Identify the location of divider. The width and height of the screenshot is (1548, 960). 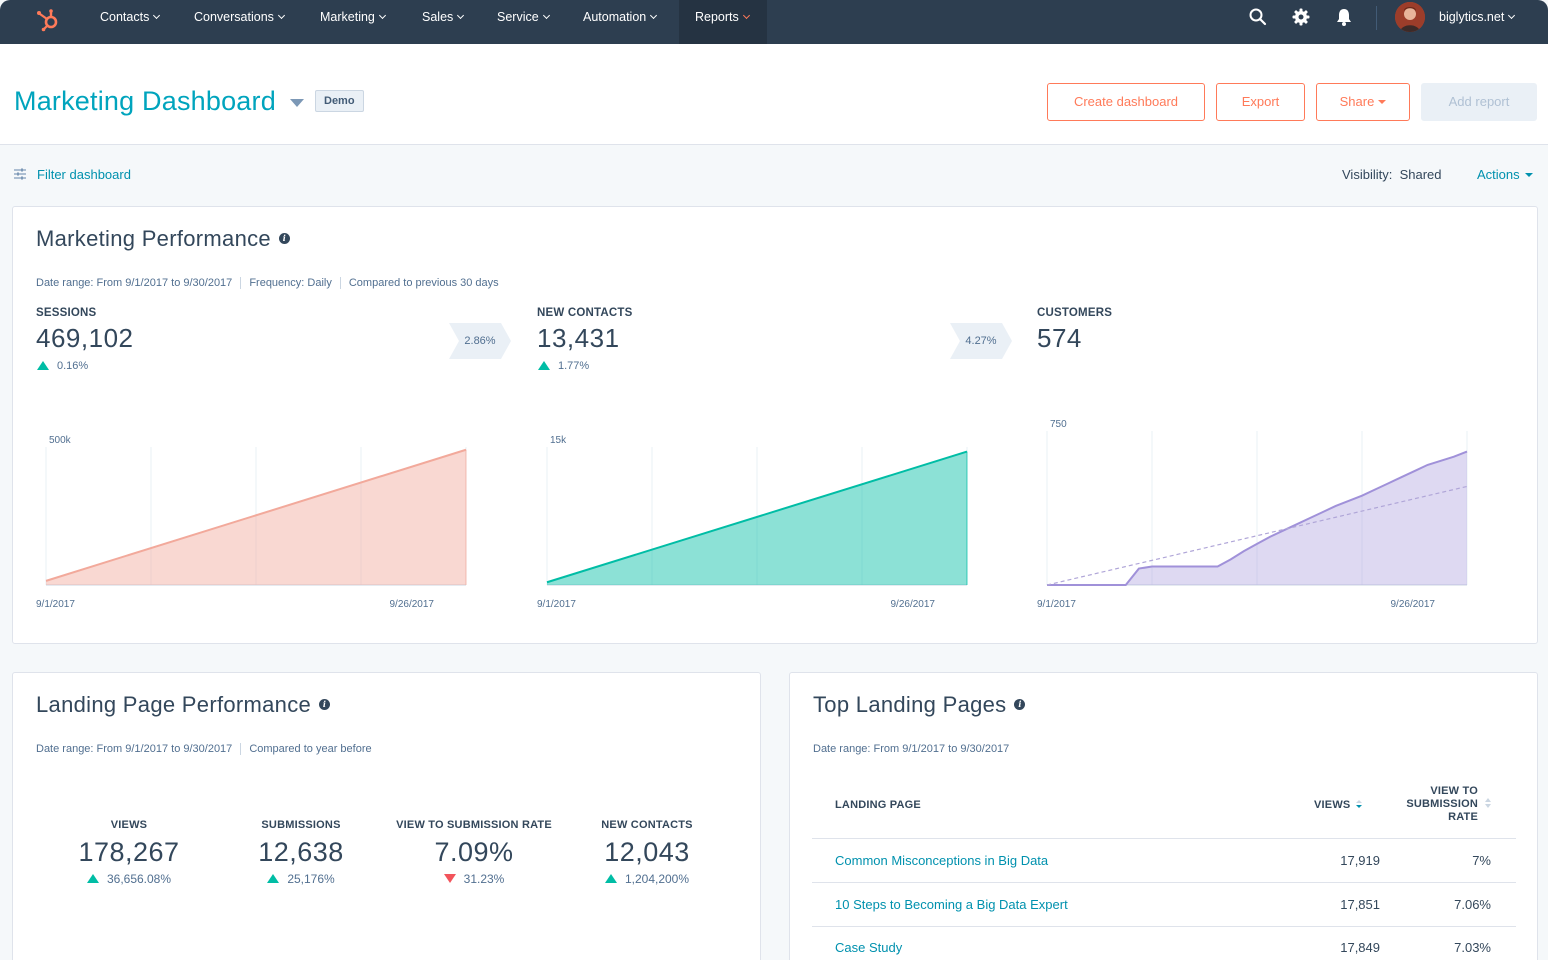
(241, 749).